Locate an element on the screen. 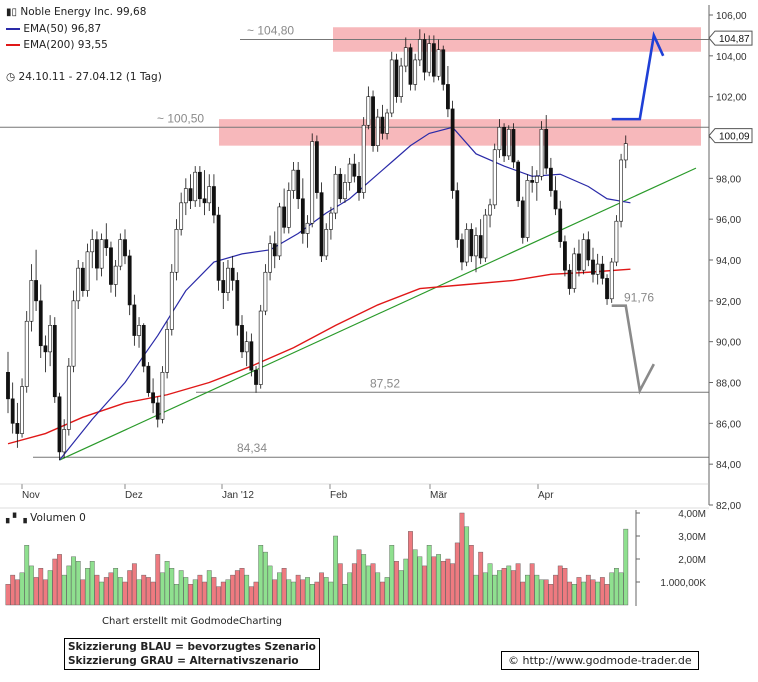 The width and height of the screenshot is (758, 682). chart-credit: Chart erstellt mit GodmodeCharting is located at coordinates (192, 621).